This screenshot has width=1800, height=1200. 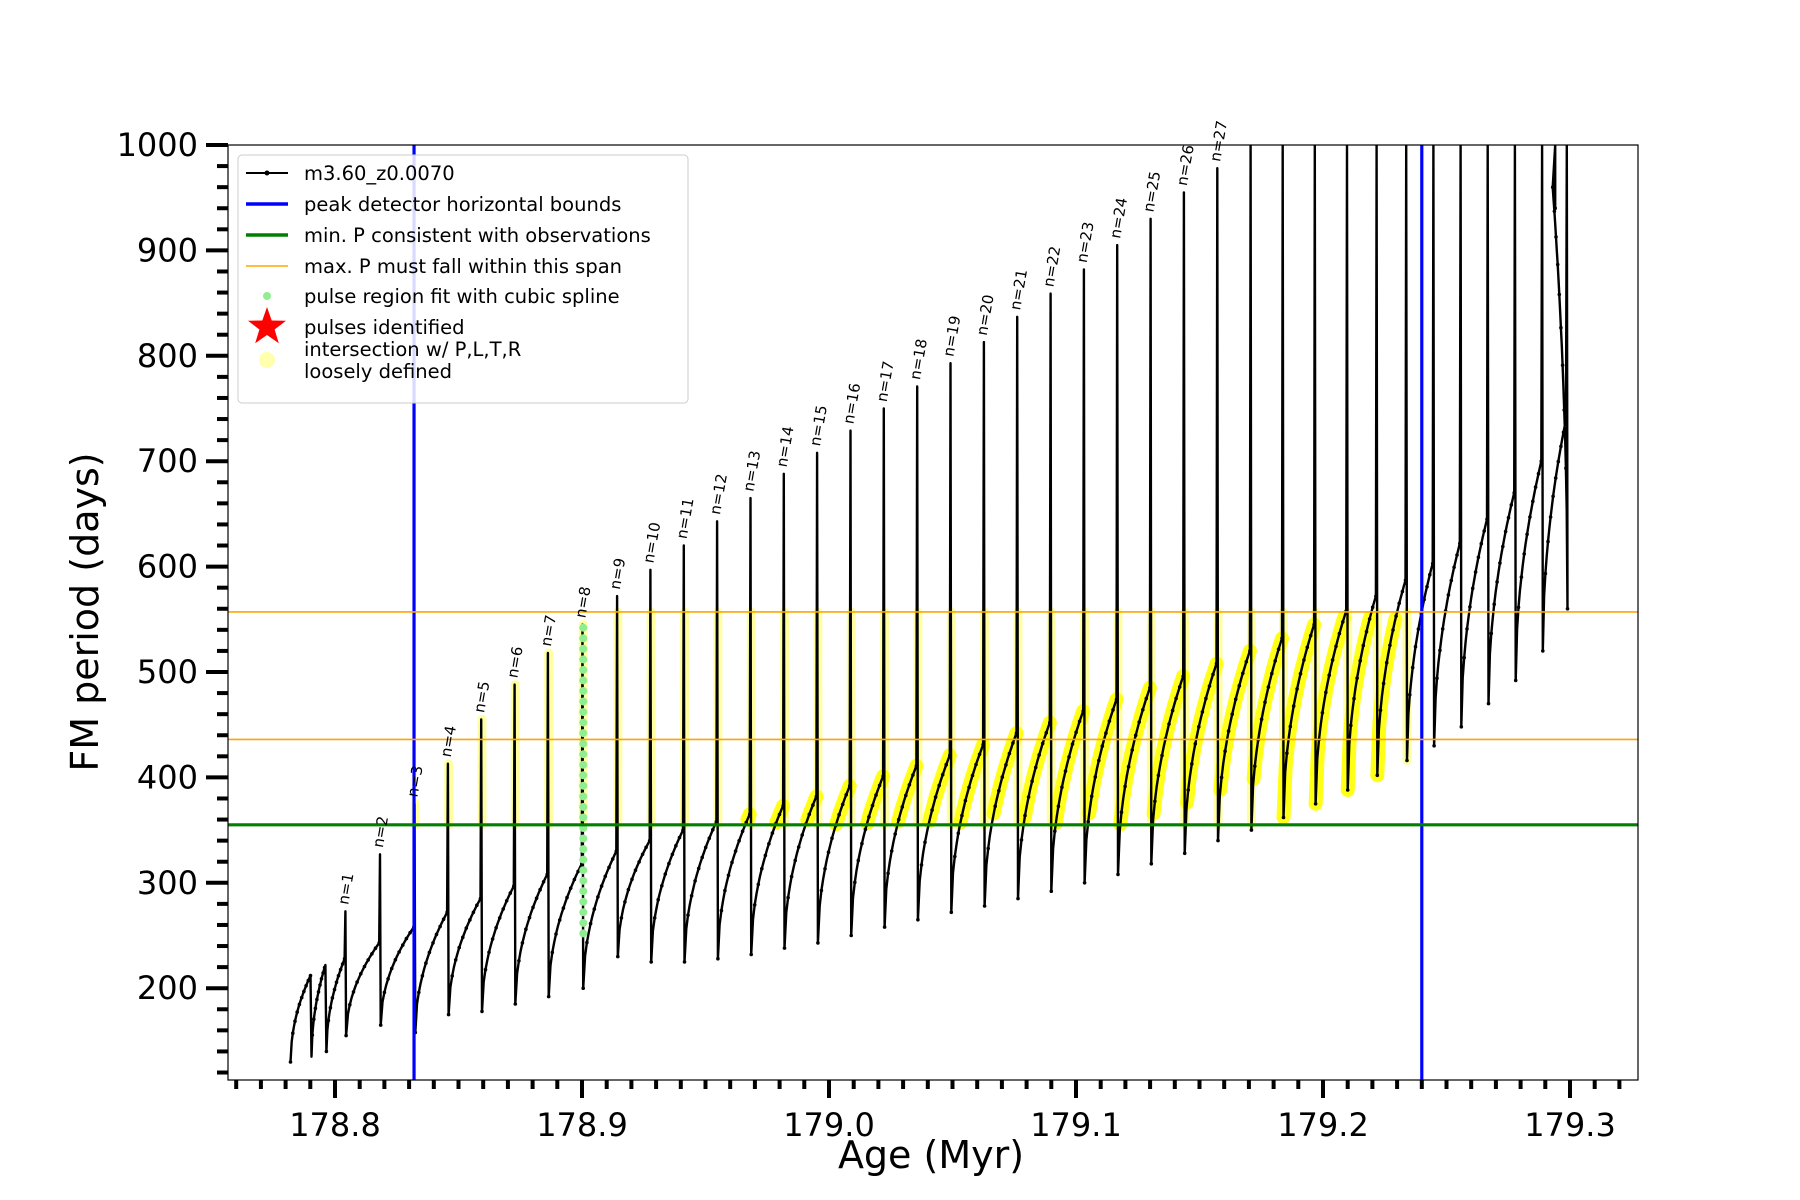 What do you see at coordinates (85, 611) in the screenshot?
I see `y-axis-label: FM period (days)` at bounding box center [85, 611].